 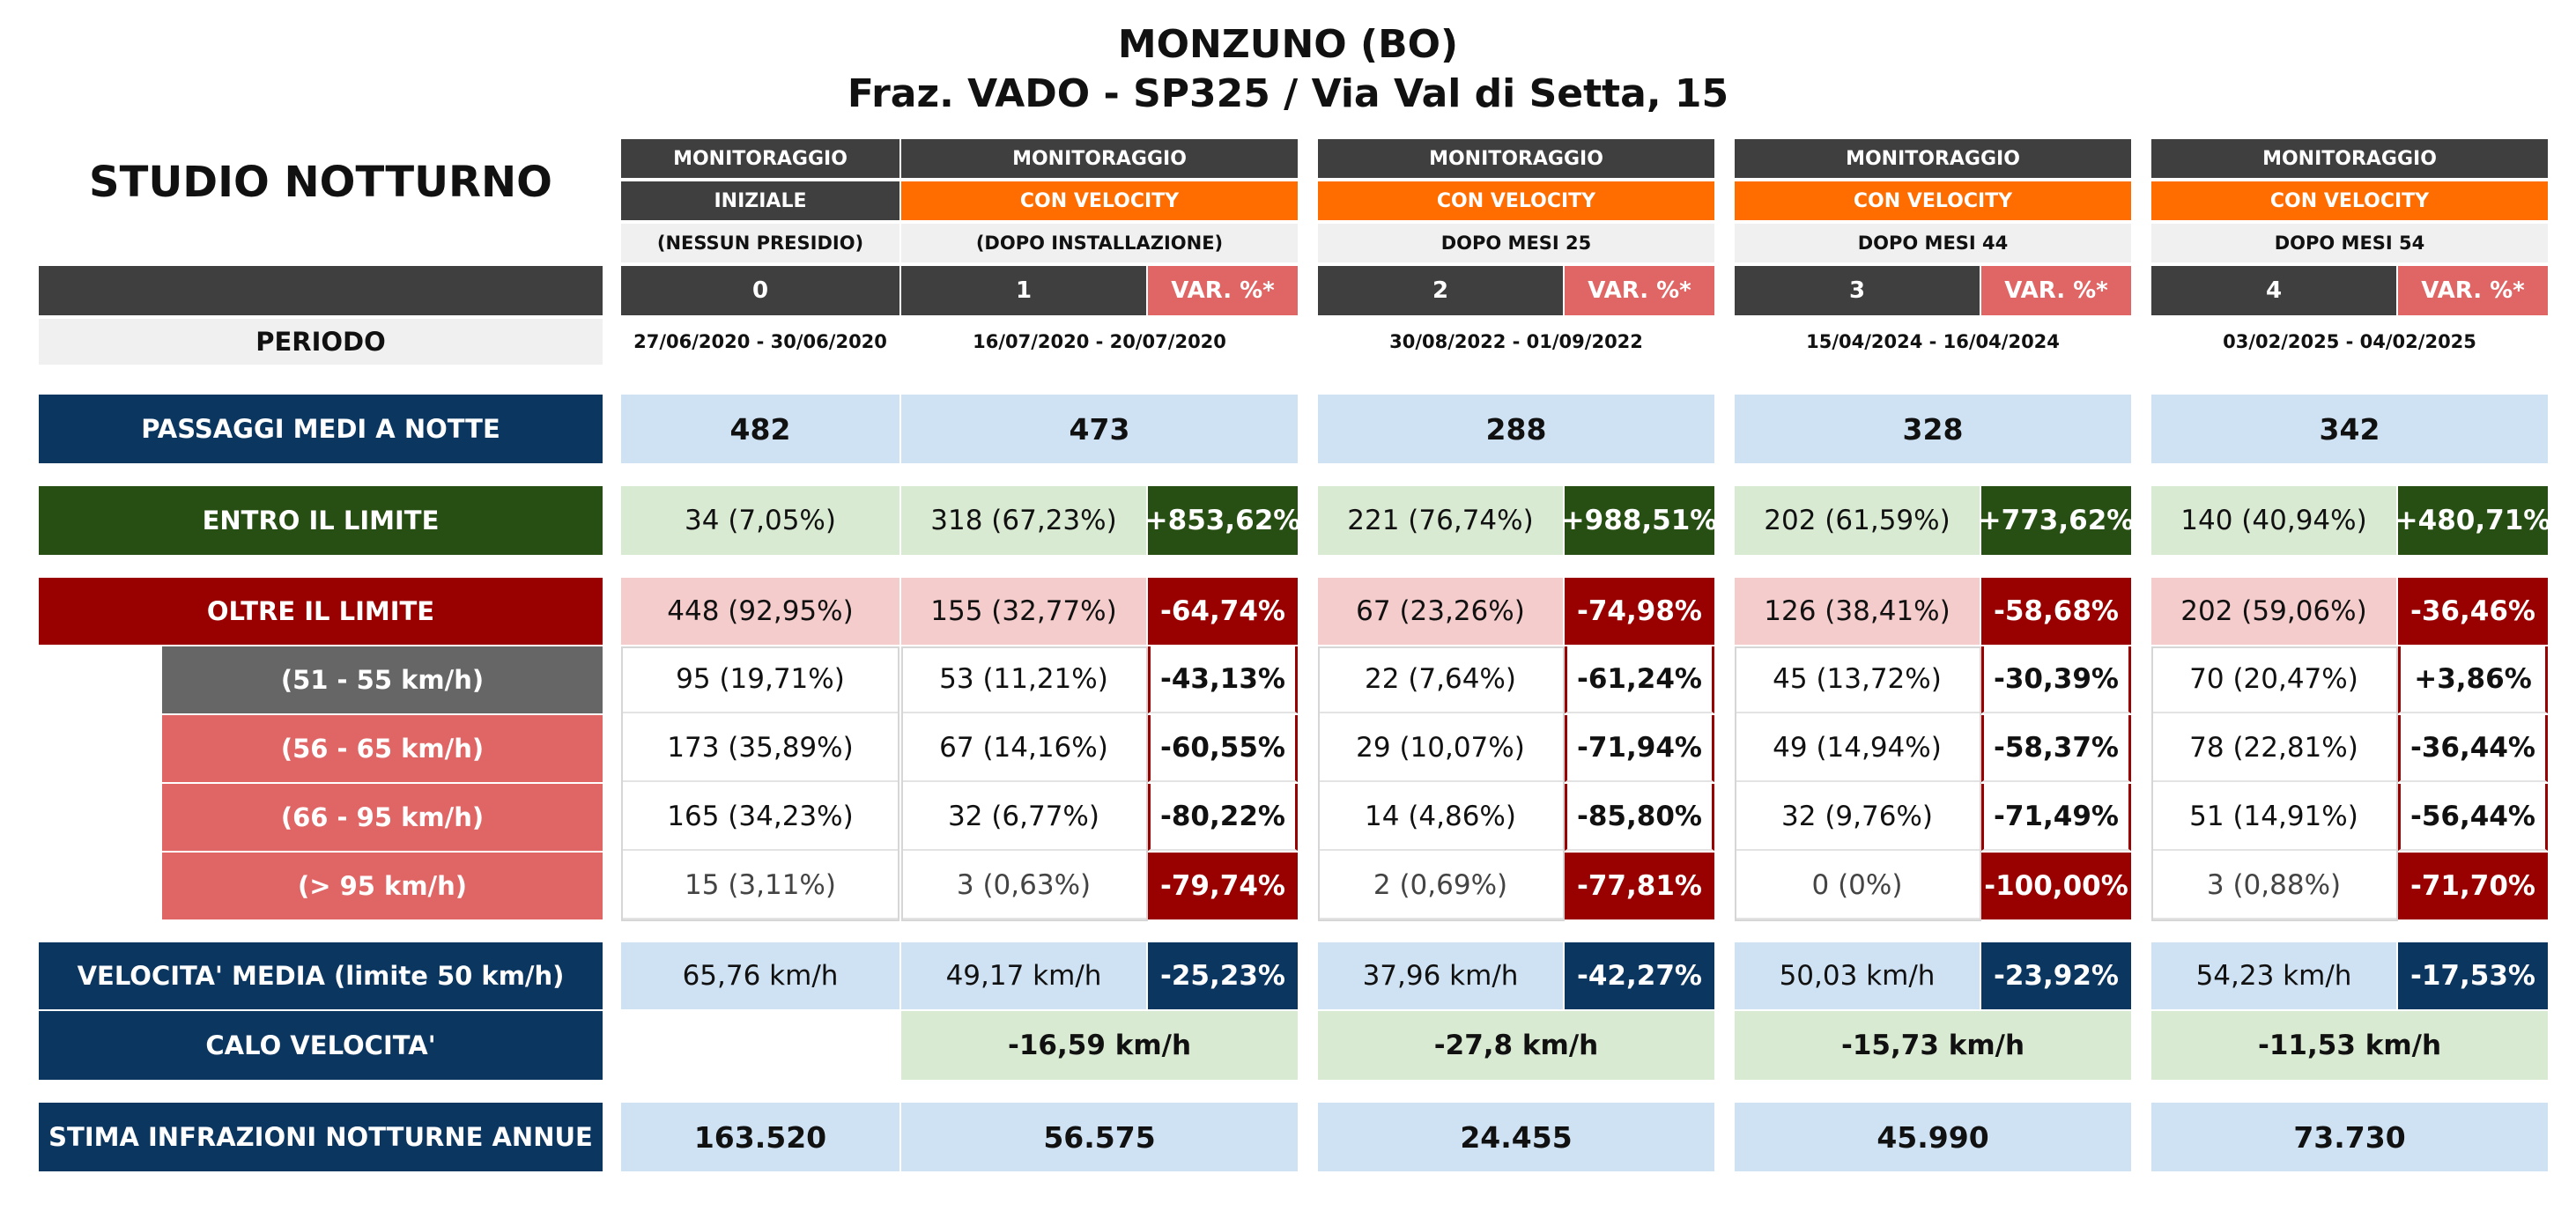 What do you see at coordinates (760, 243) in the screenshot?
I see `col0-nota: (NESSUN PRESIDIO)` at bounding box center [760, 243].